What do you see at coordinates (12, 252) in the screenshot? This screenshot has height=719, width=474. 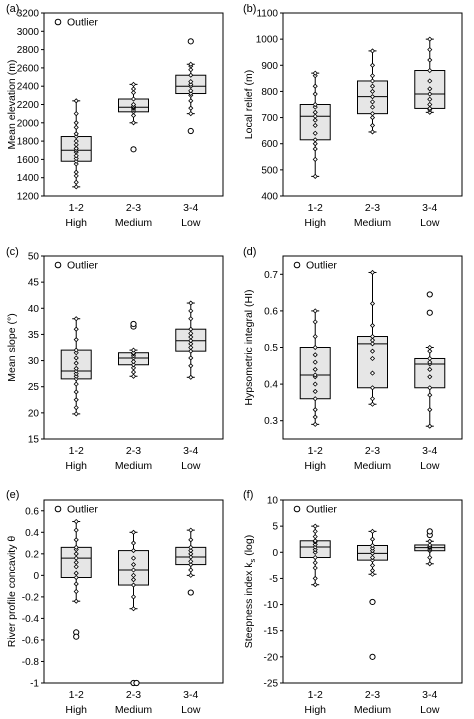 I see `panel-label: (c)` at bounding box center [12, 252].